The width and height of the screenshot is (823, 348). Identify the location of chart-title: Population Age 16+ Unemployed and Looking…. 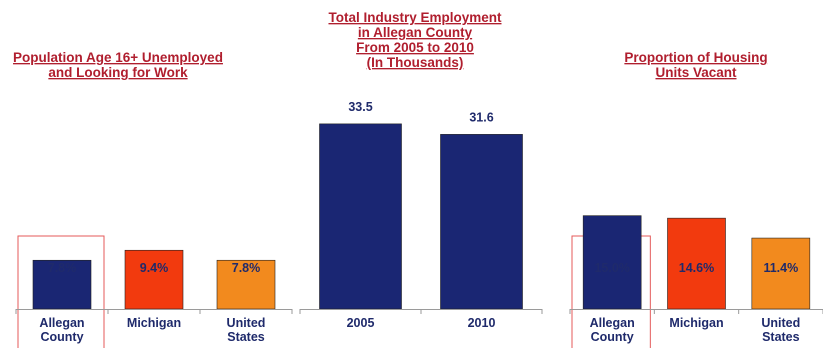
(118, 65).